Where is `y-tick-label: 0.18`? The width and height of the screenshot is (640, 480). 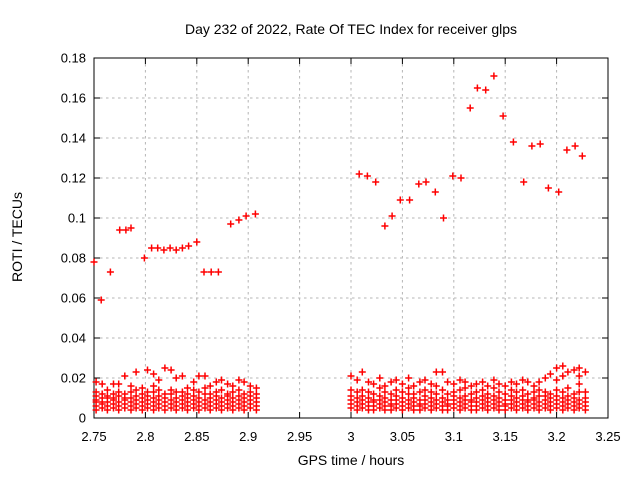 y-tick-label: 0.18 is located at coordinates (73, 58).